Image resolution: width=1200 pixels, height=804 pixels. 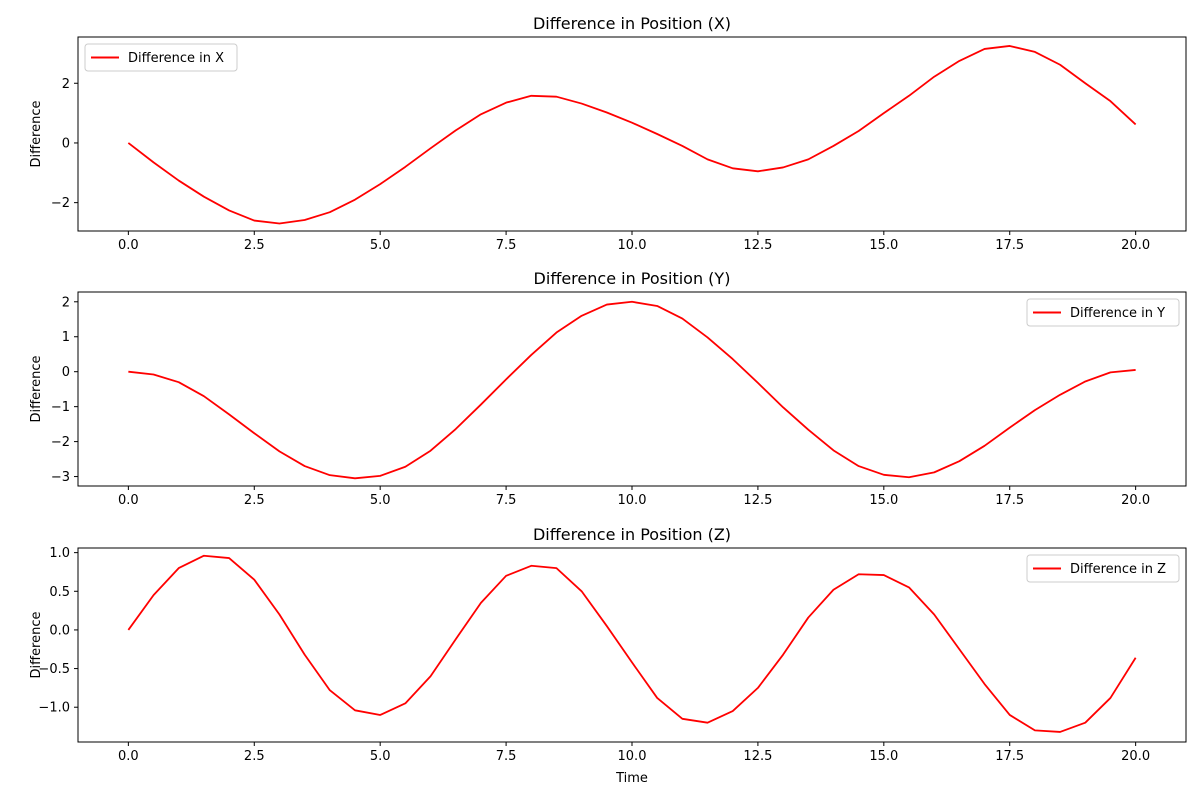 What do you see at coordinates (632, 278) in the screenshot?
I see `subplot-title: Difference in Position (Y)` at bounding box center [632, 278].